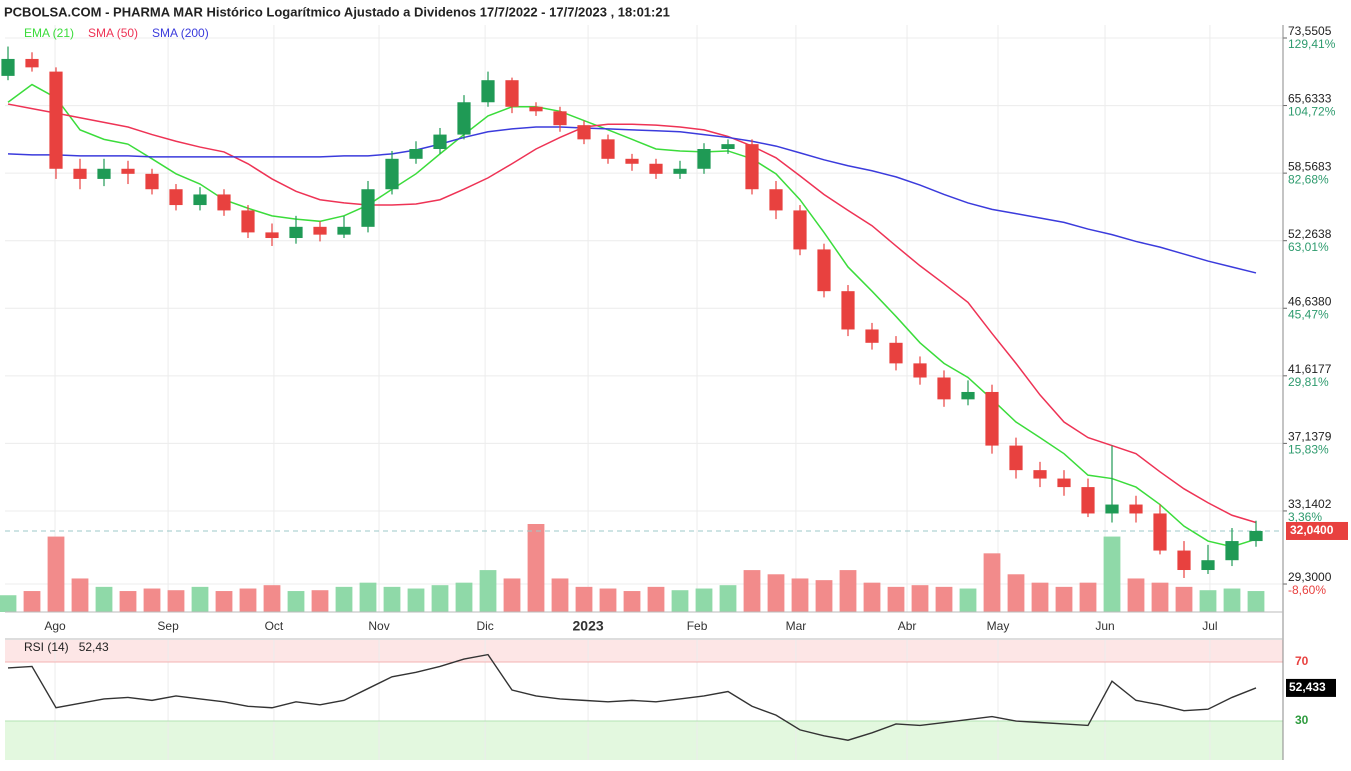 This screenshot has height=771, width=1351. I want to click on y-tick-percent: 3,36%, so click(1305, 517).